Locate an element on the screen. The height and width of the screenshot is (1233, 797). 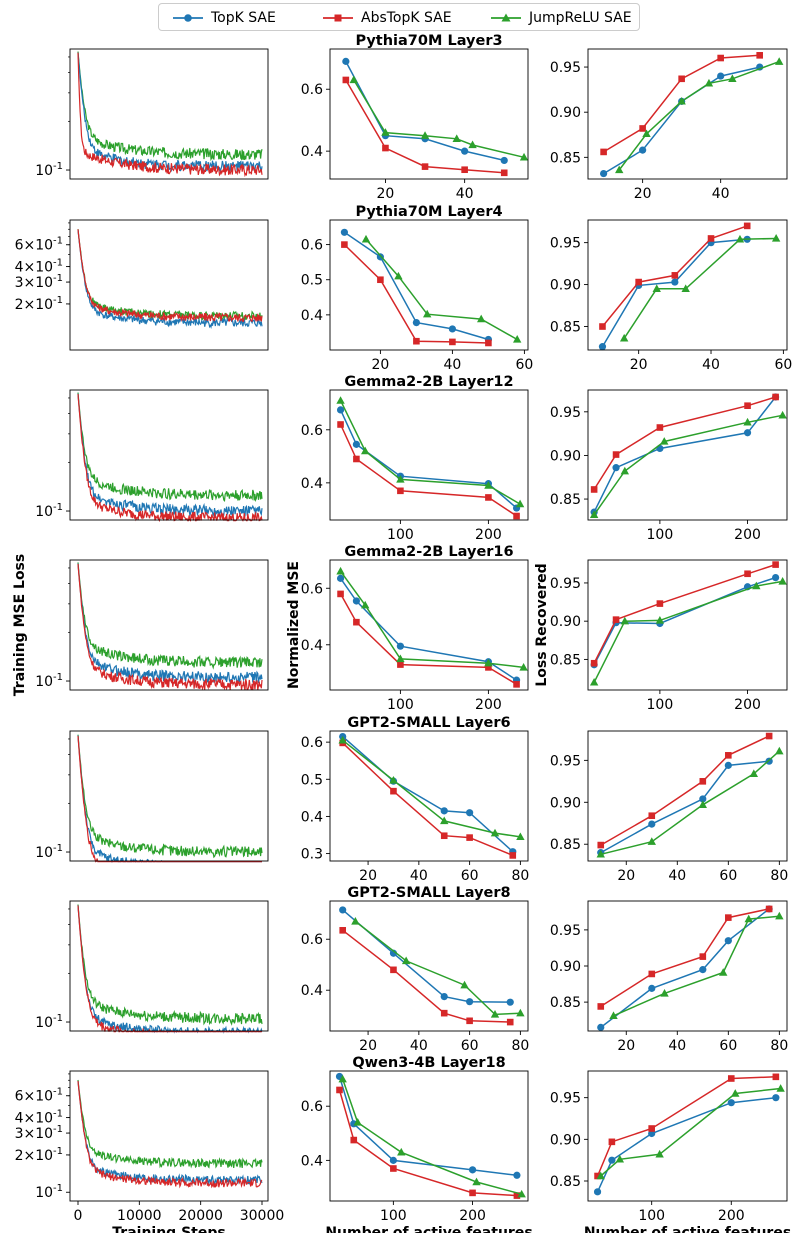
rec-ytick-label: 0.95 is located at coordinates (565, 761).